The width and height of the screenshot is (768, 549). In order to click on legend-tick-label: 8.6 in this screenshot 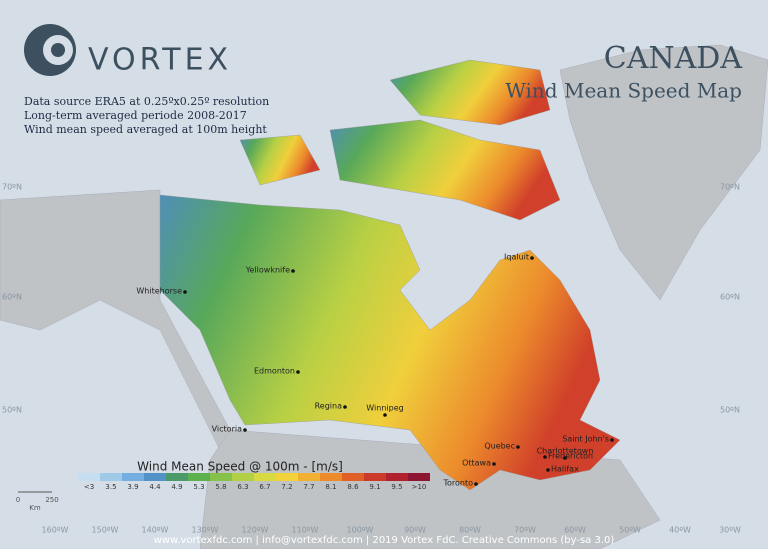, I will do `click(353, 487)`.